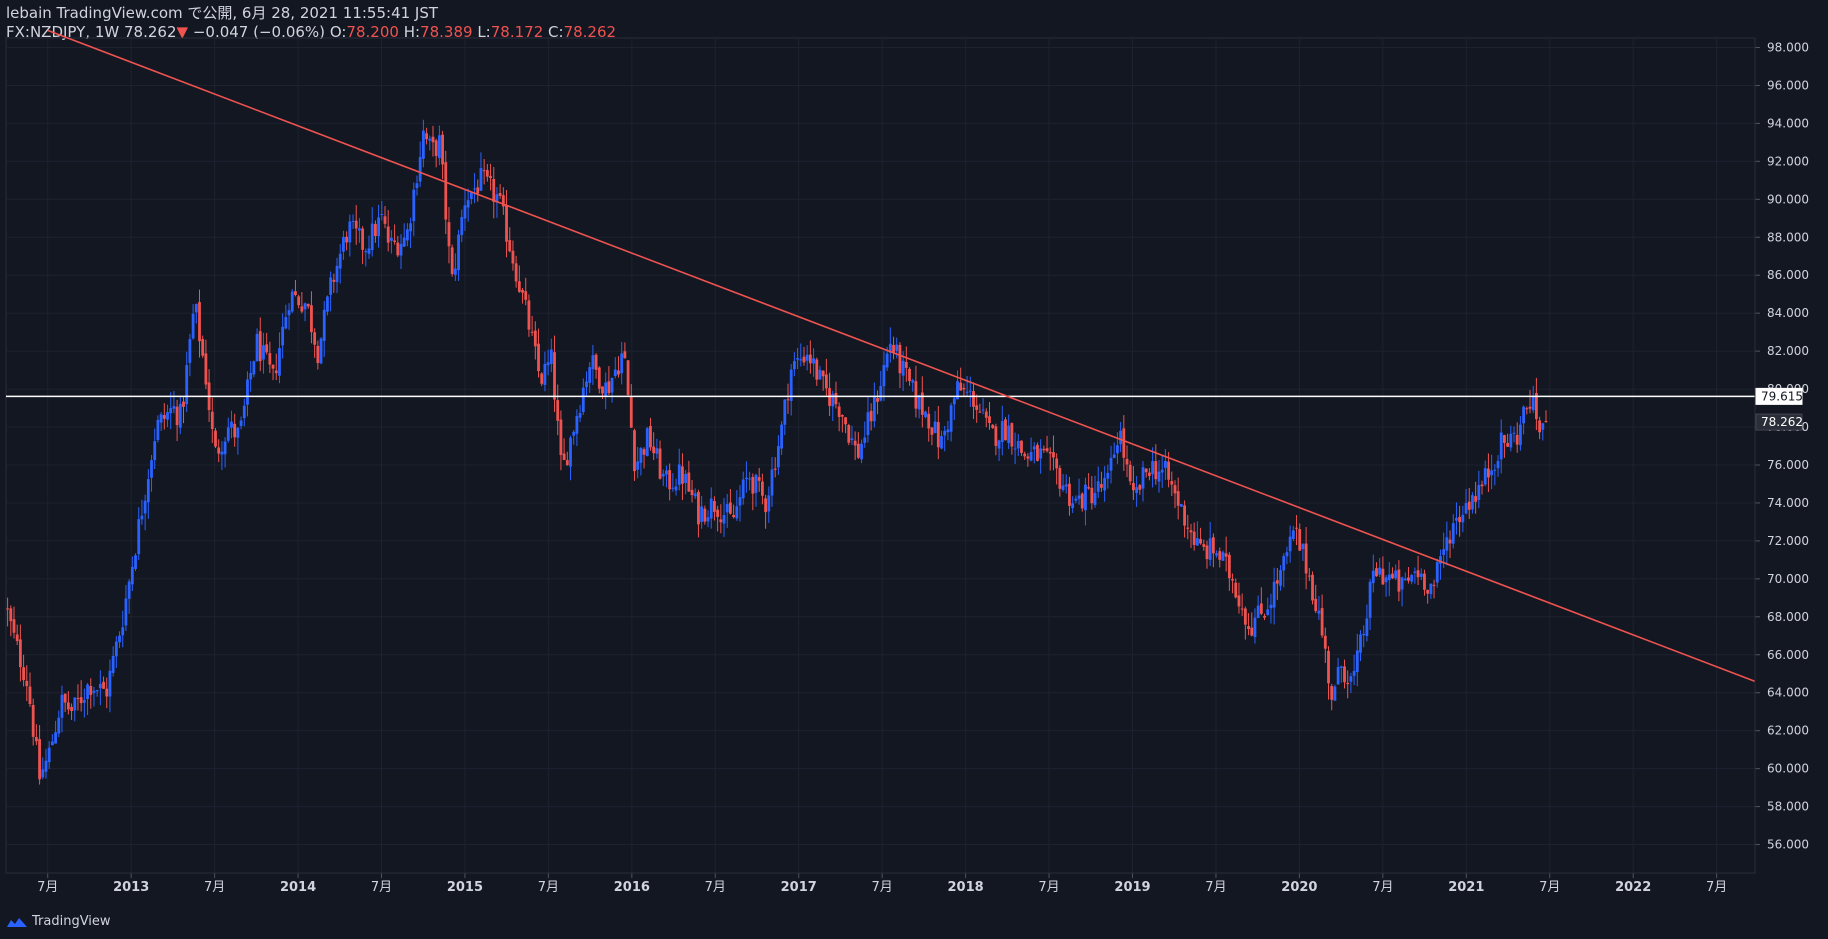  Describe the element at coordinates (556, 32) in the screenshot. I see `close-label: C:` at that location.